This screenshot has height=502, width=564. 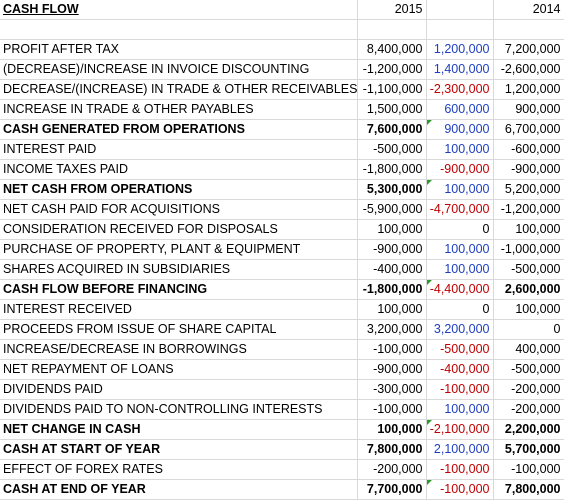 What do you see at coordinates (528, 449) in the screenshot?
I see `value-2014: 5,700,000` at bounding box center [528, 449].